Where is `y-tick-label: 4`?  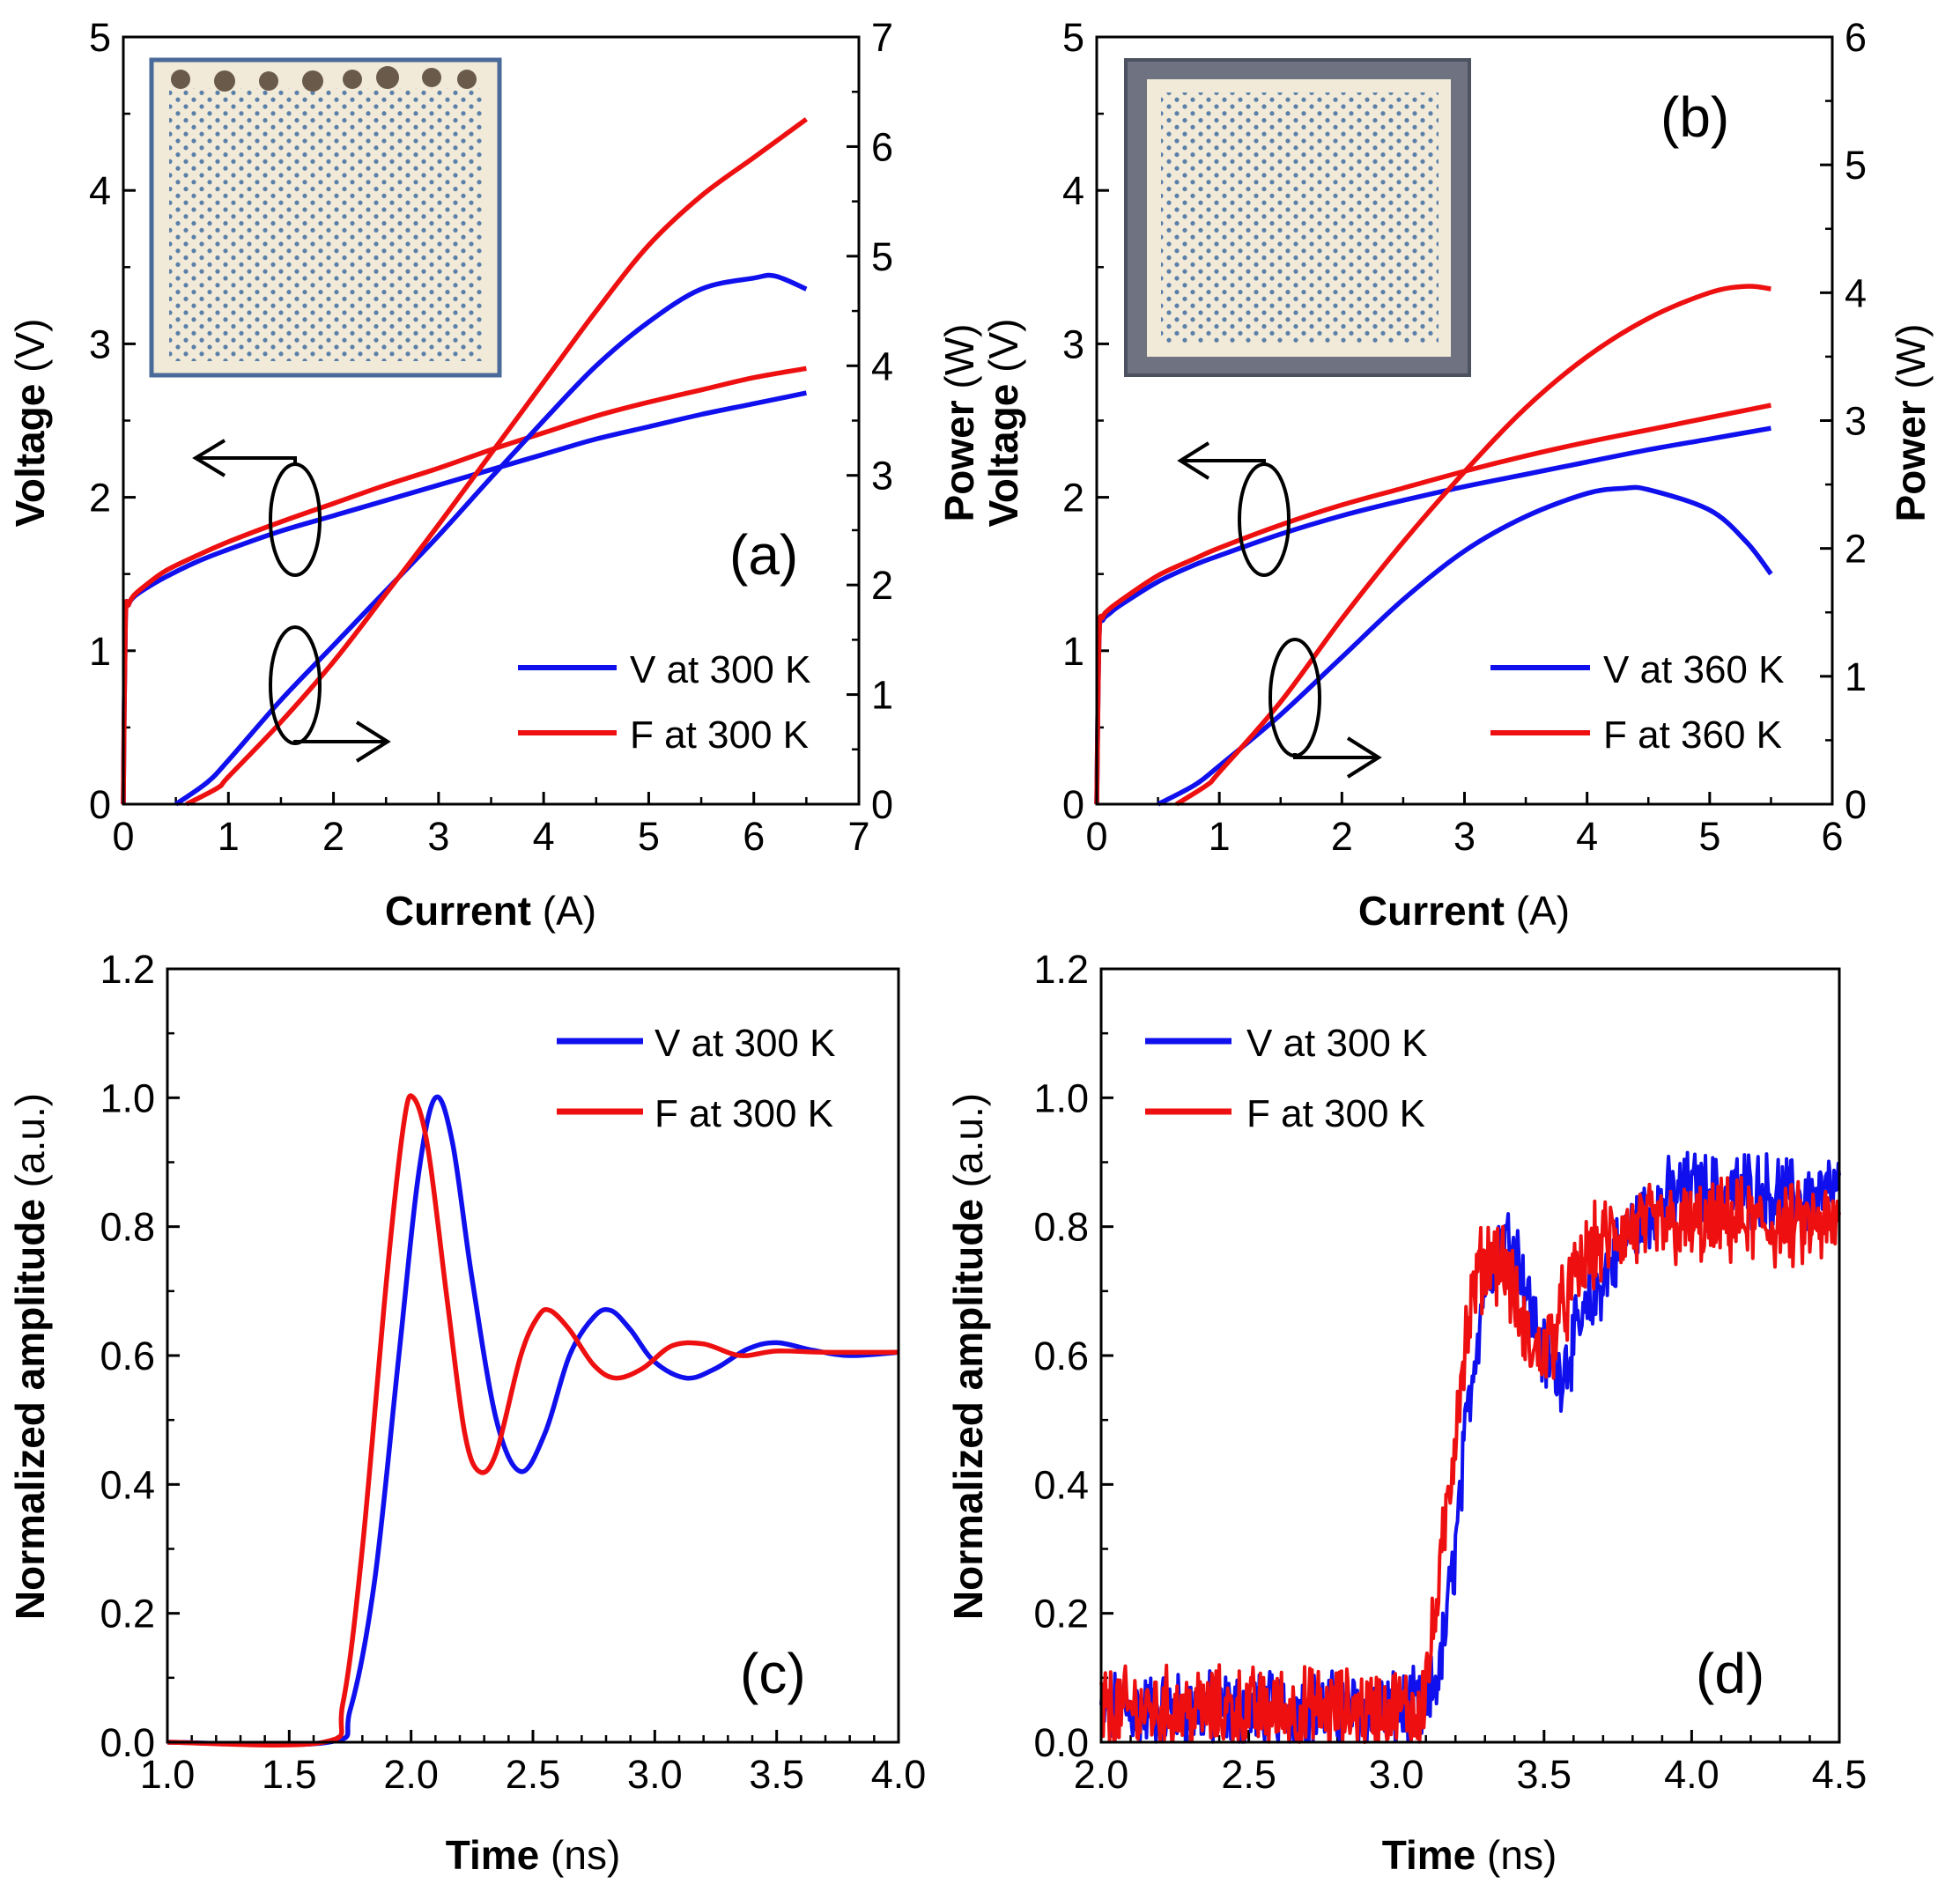 y-tick-label: 4 is located at coordinates (100, 190).